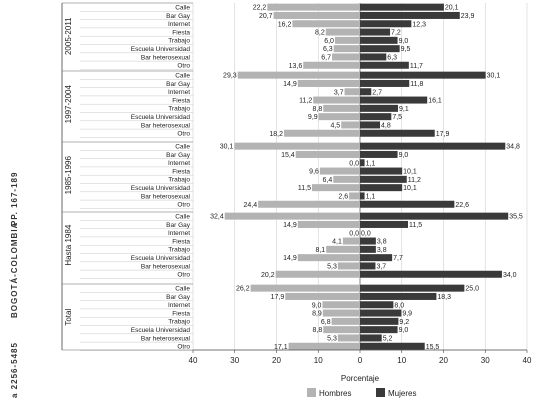 This screenshot has height=404, width=537. Describe the element at coordinates (401, 360) in the screenshot. I see `x-tick-label: 10` at that location.